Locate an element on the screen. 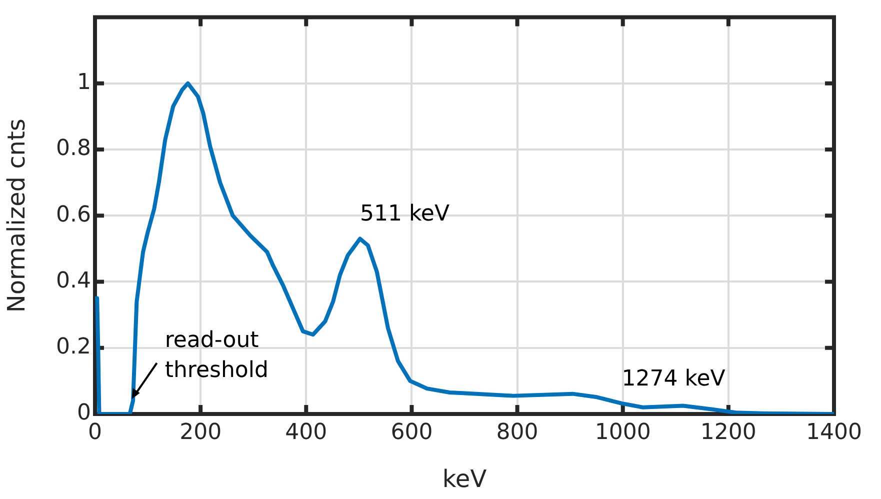 This screenshot has height=499, width=881. annotation: 511 keV is located at coordinates (405, 214).